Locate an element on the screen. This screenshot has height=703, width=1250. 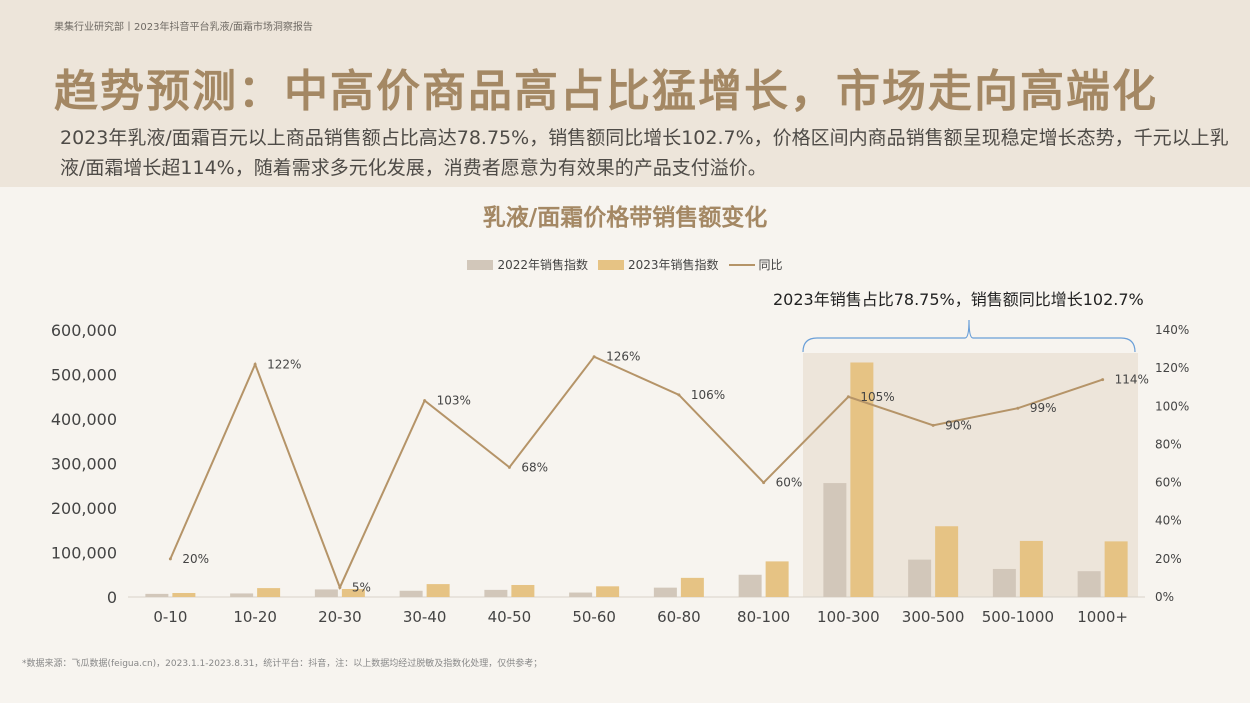
x-axis-tick: 20-30 is located at coordinates (340, 617).